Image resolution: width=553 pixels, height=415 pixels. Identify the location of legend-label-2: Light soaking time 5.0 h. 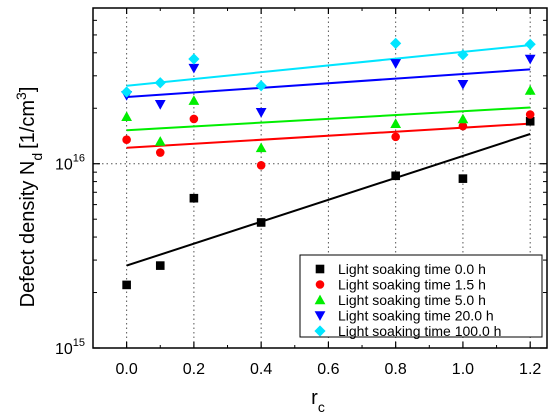
(412, 300).